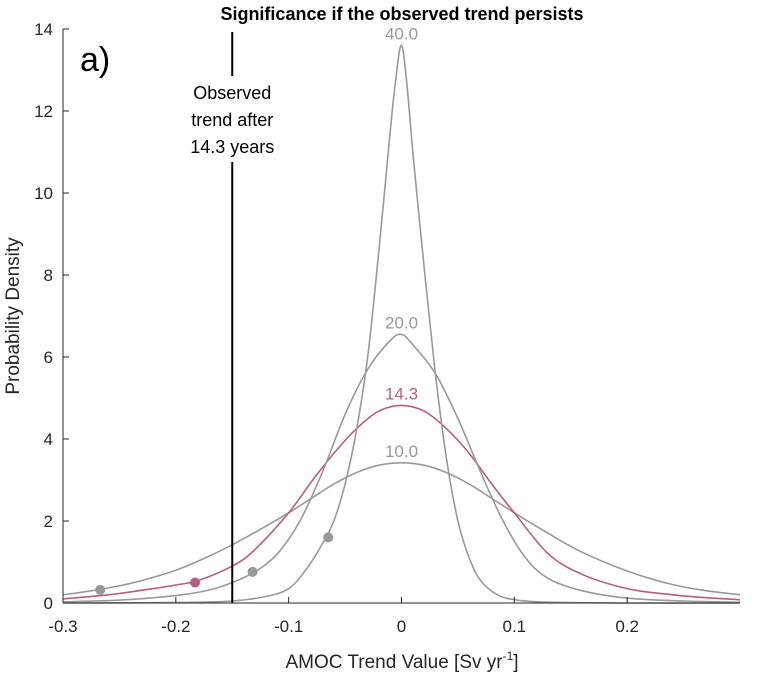 Image resolution: width=758 pixels, height=677 pixels. What do you see at coordinates (62, 626) in the screenshot?
I see `x-tick-label: -0.3` at bounding box center [62, 626].